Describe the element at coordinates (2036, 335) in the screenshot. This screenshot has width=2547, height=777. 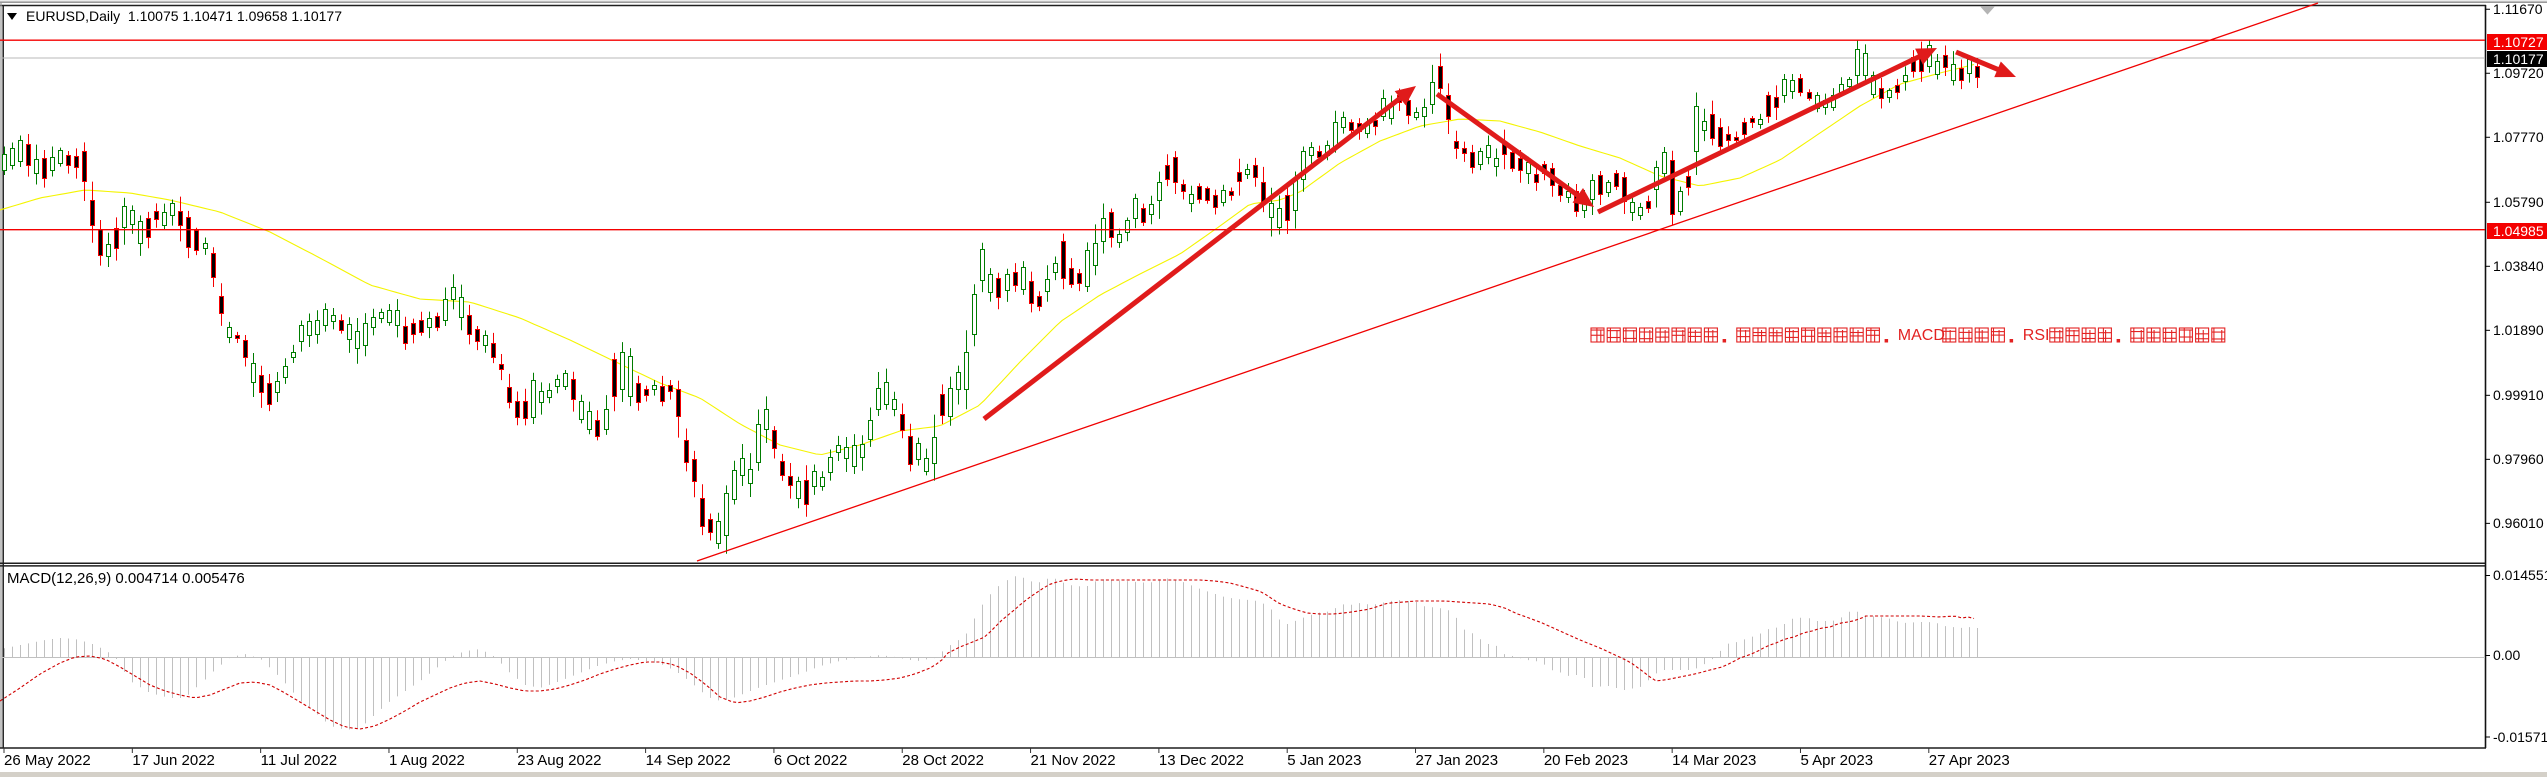
I see `svg-text: RSI` at that location.